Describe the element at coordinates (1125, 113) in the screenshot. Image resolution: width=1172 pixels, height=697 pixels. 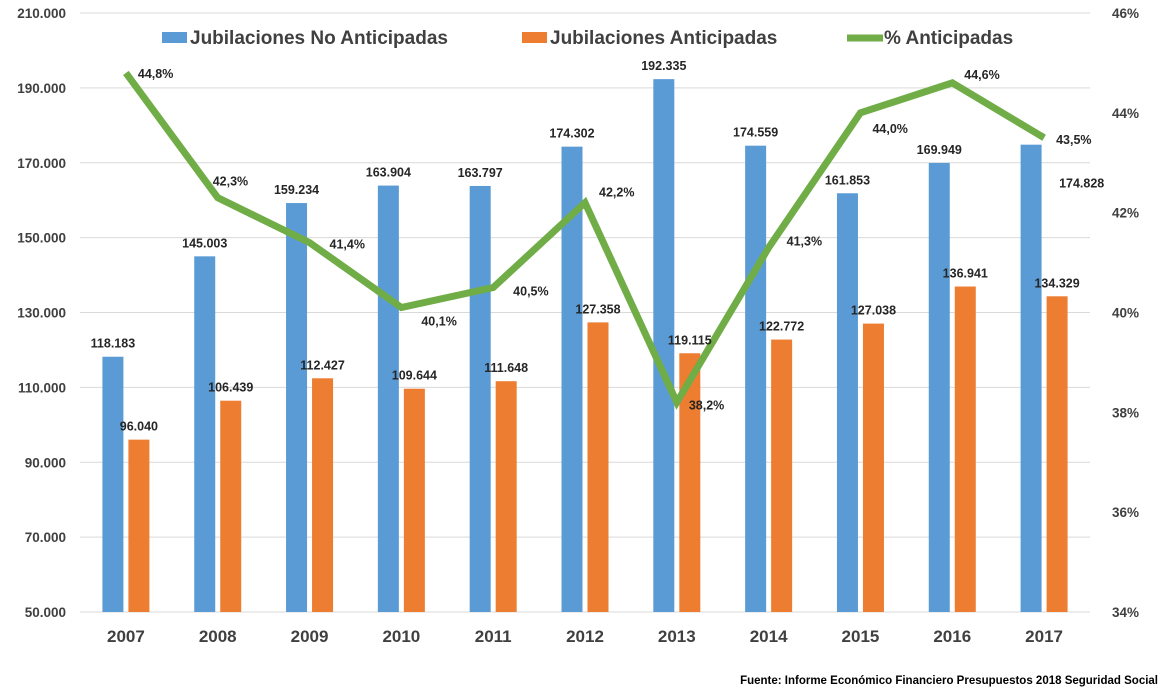
I see `y-right-tick-label: 44%` at that location.